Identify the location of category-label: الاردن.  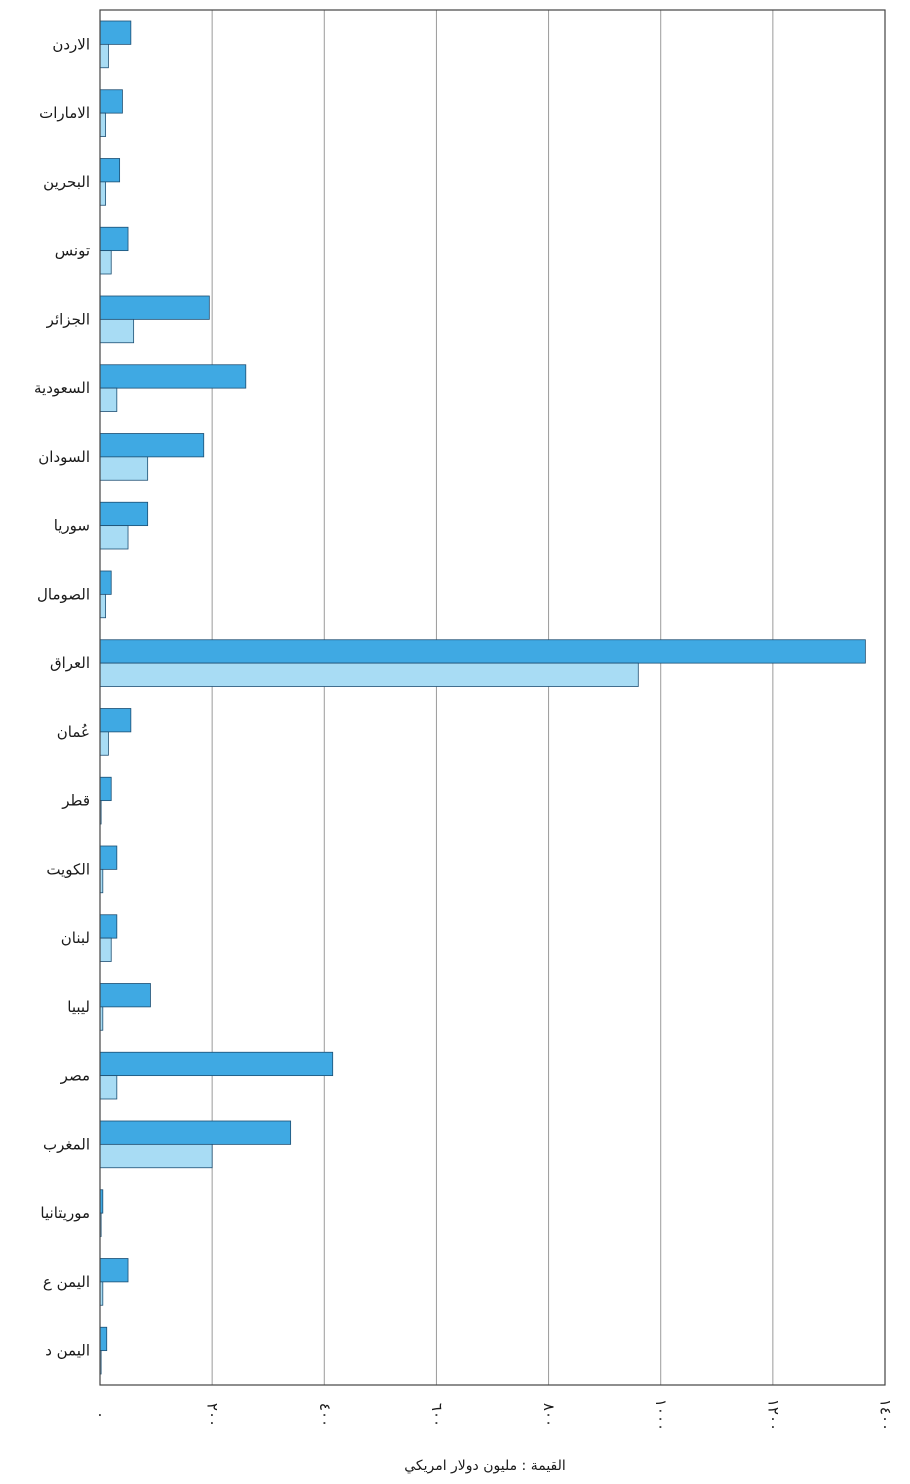
(71, 44).